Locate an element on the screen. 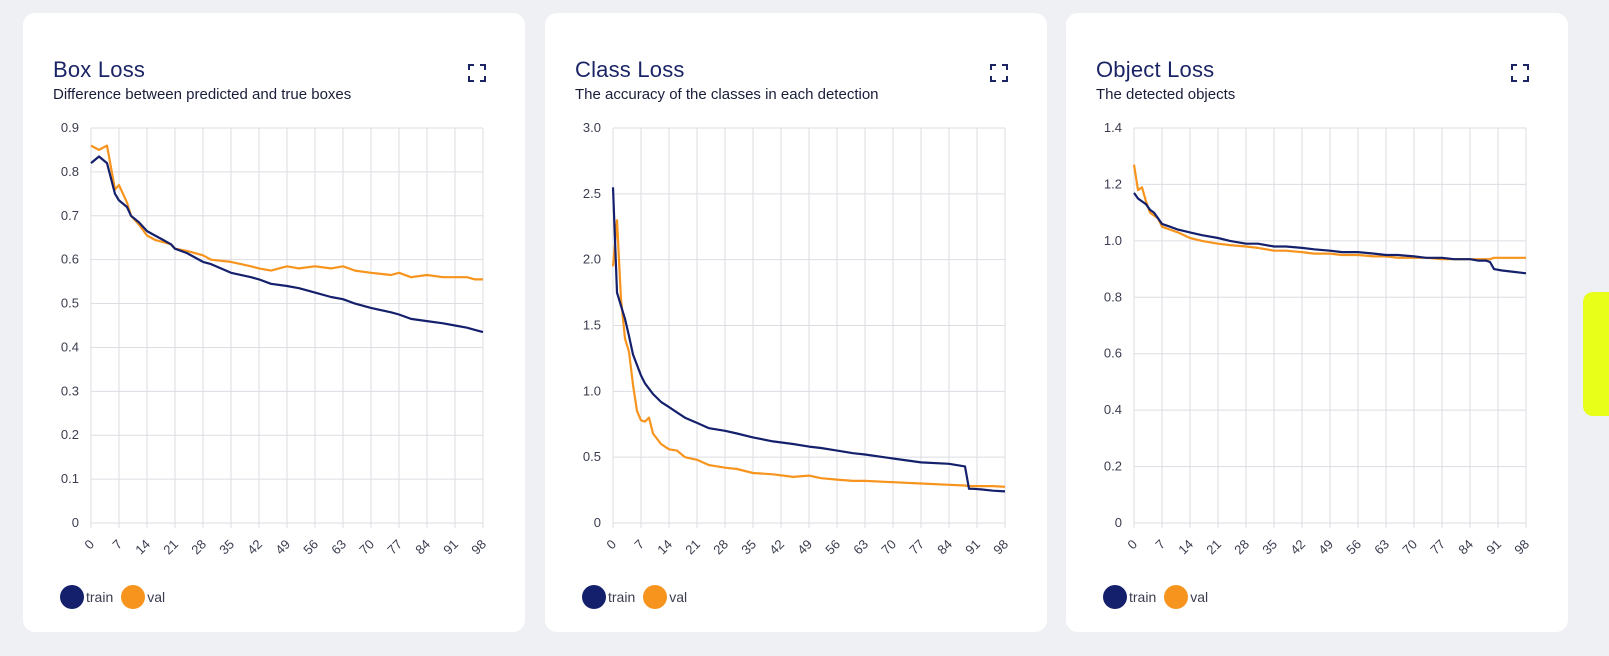 Image resolution: width=1609 pixels, height=656 pixels. side-feedback-tab is located at coordinates (1596, 354).